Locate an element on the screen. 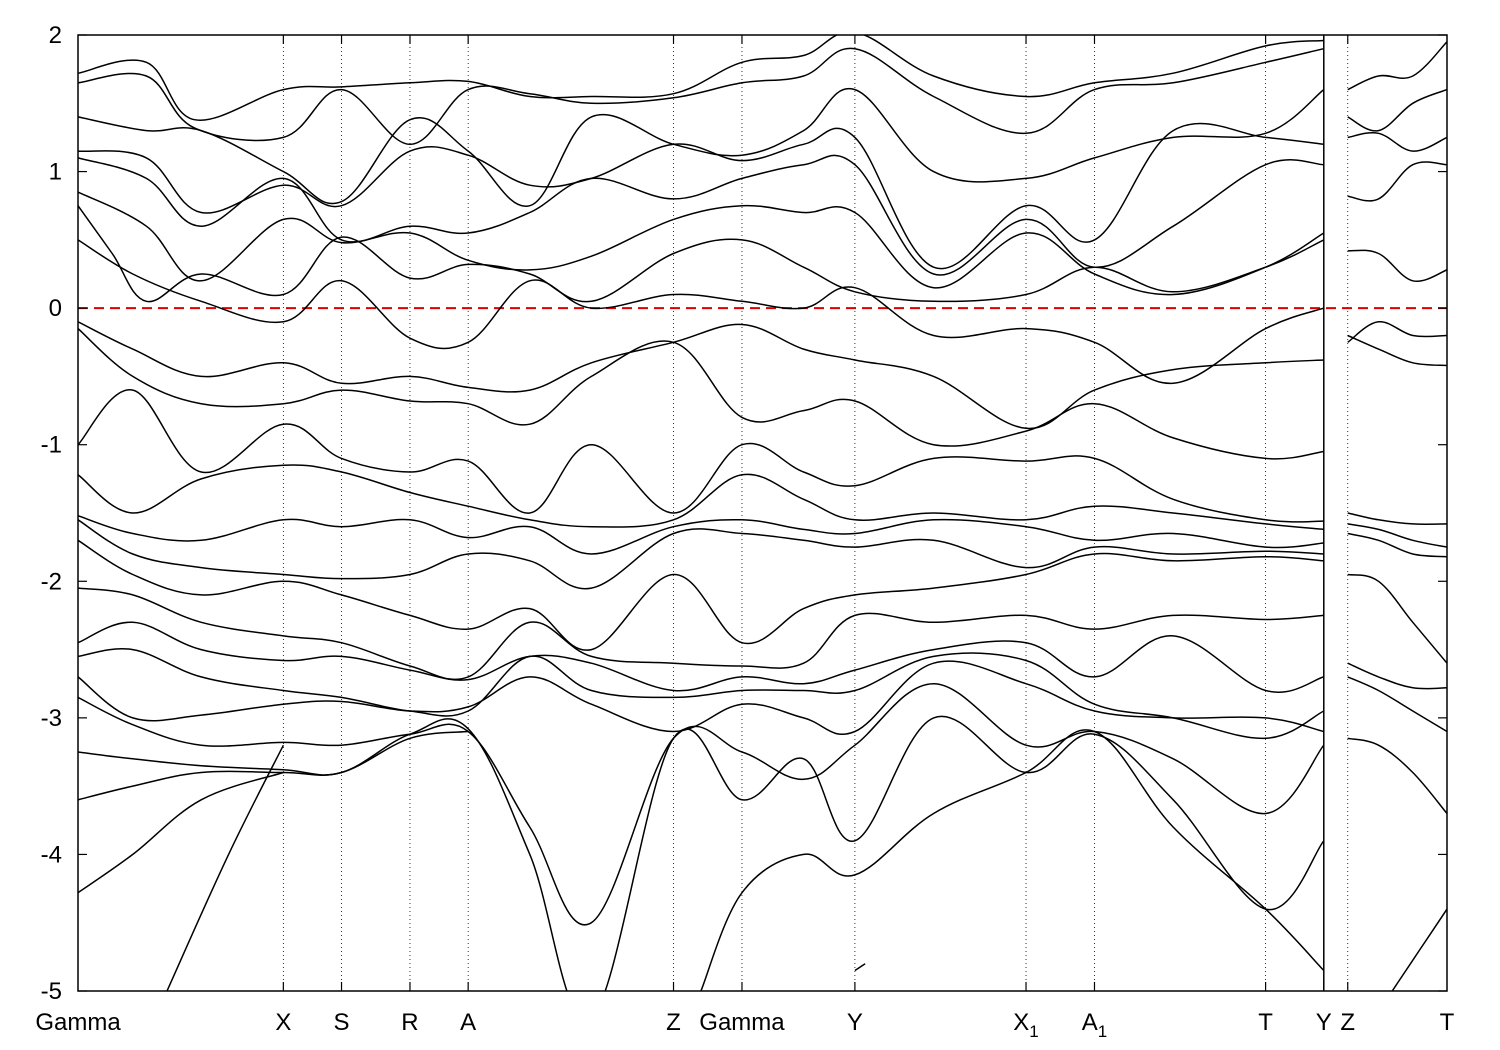 This screenshot has height=1050, width=1500. y-tick-label: -1 is located at coordinates (51, 445).